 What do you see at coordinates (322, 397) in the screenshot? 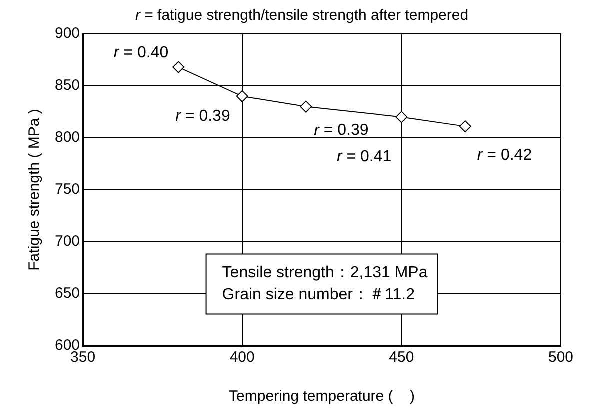
I see `x-axis-title: Tempering temperature ( )` at bounding box center [322, 397].